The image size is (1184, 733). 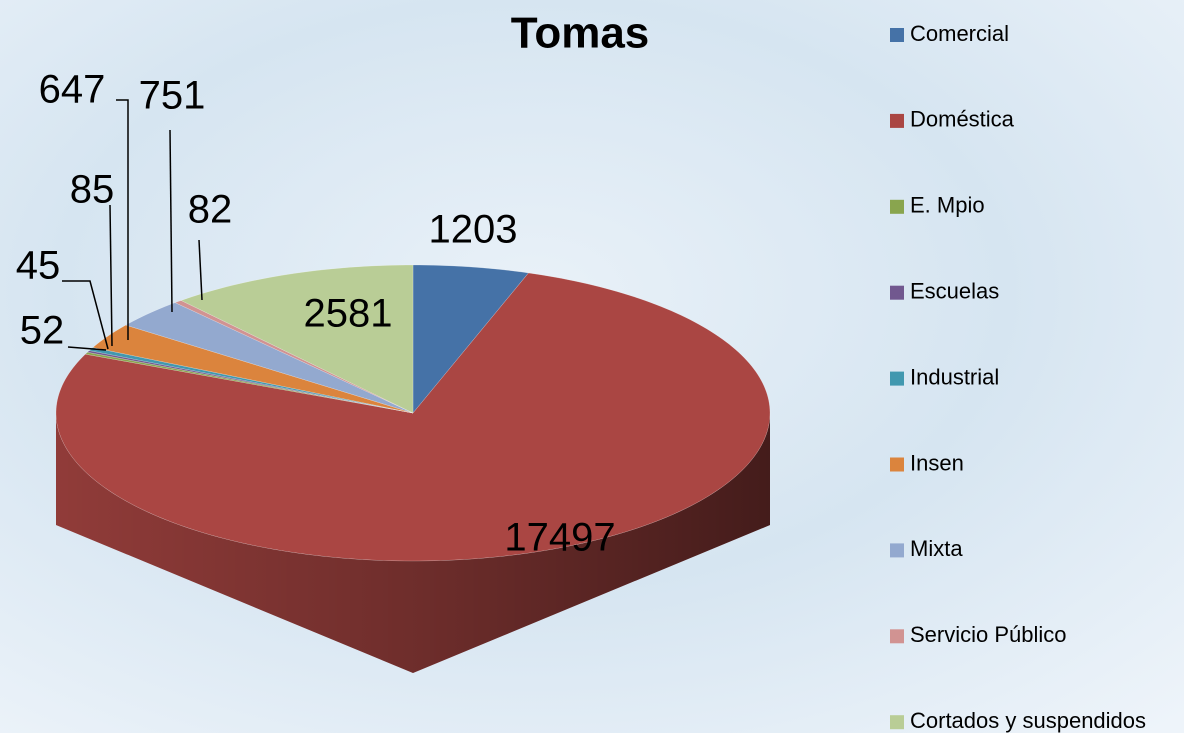 What do you see at coordinates (42, 331) in the screenshot?
I see `data-label: 52` at bounding box center [42, 331].